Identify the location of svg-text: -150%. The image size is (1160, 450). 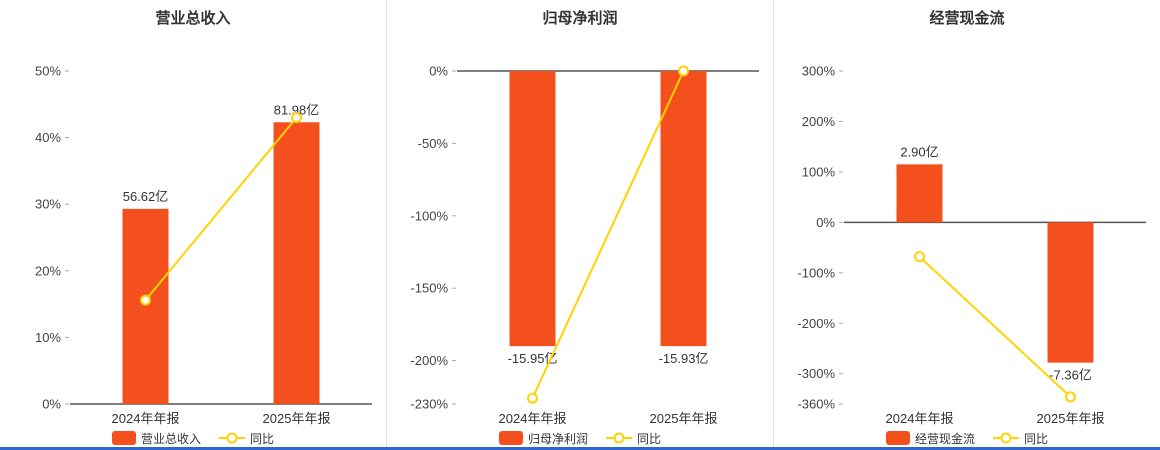
(429, 288).